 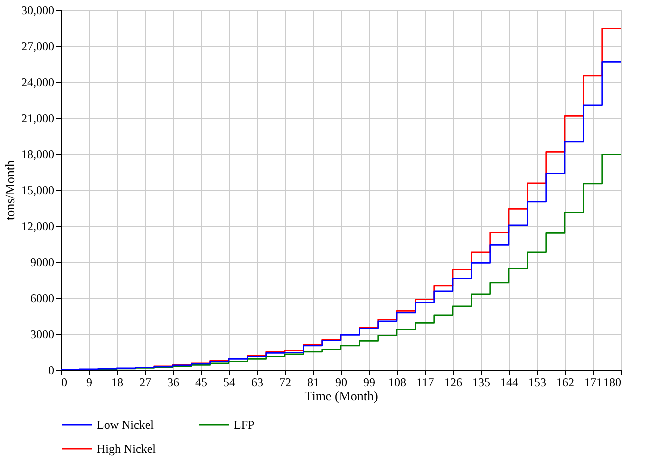 I want to click on y-tick-label: 27,000, so click(x=38, y=47).